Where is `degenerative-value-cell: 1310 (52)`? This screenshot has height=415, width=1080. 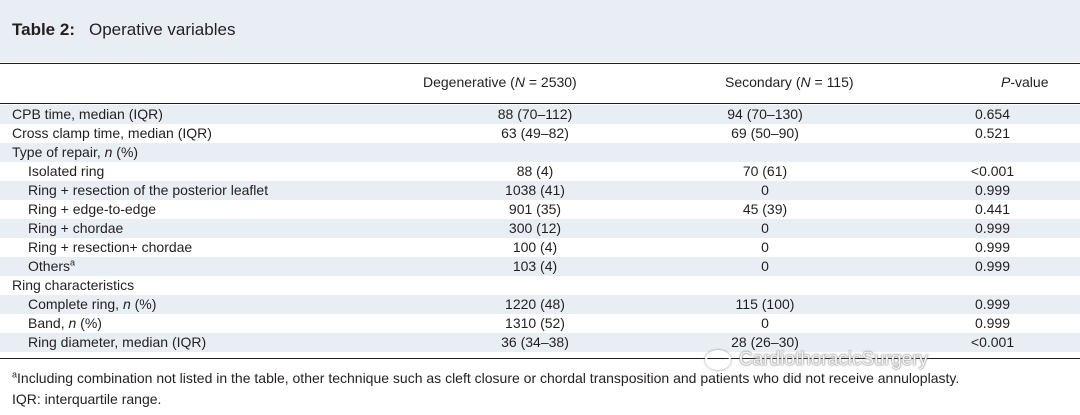
degenerative-value-cell: 1310 (52) is located at coordinates (545, 323).